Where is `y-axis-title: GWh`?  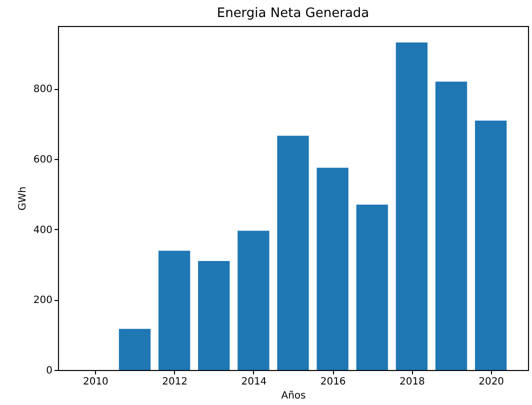 y-axis-title: GWh is located at coordinates (22, 198).